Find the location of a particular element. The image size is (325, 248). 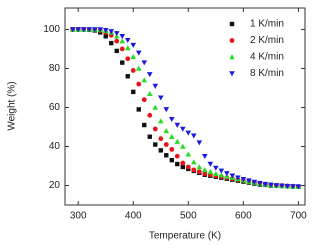

y-tick-label: 80 is located at coordinates (55, 68).